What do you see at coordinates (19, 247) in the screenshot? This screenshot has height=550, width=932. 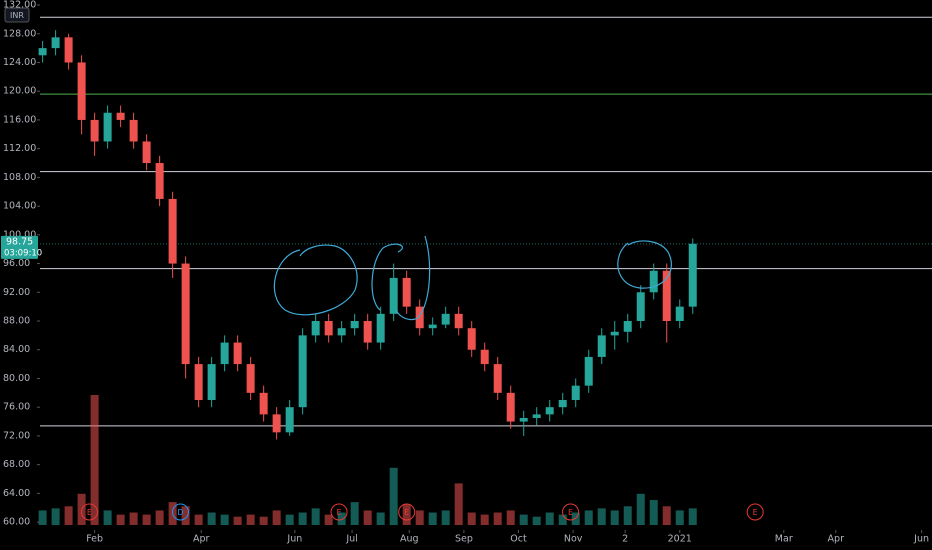 I see `price-tag-bg` at bounding box center [19, 247].